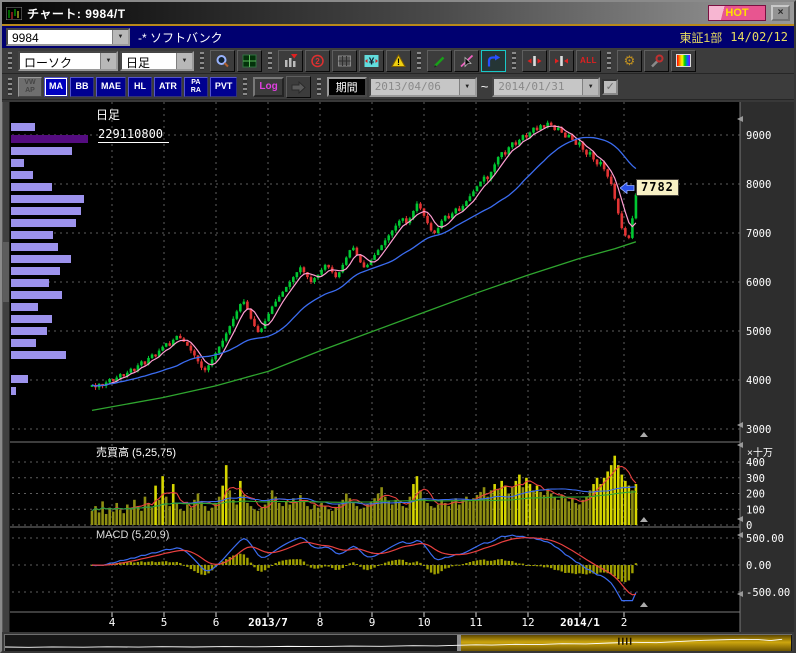 The height and width of the screenshot is (653, 796). Describe the element at coordinates (56, 86) in the screenshot. I see `indicator-ma-button: MA` at that location.